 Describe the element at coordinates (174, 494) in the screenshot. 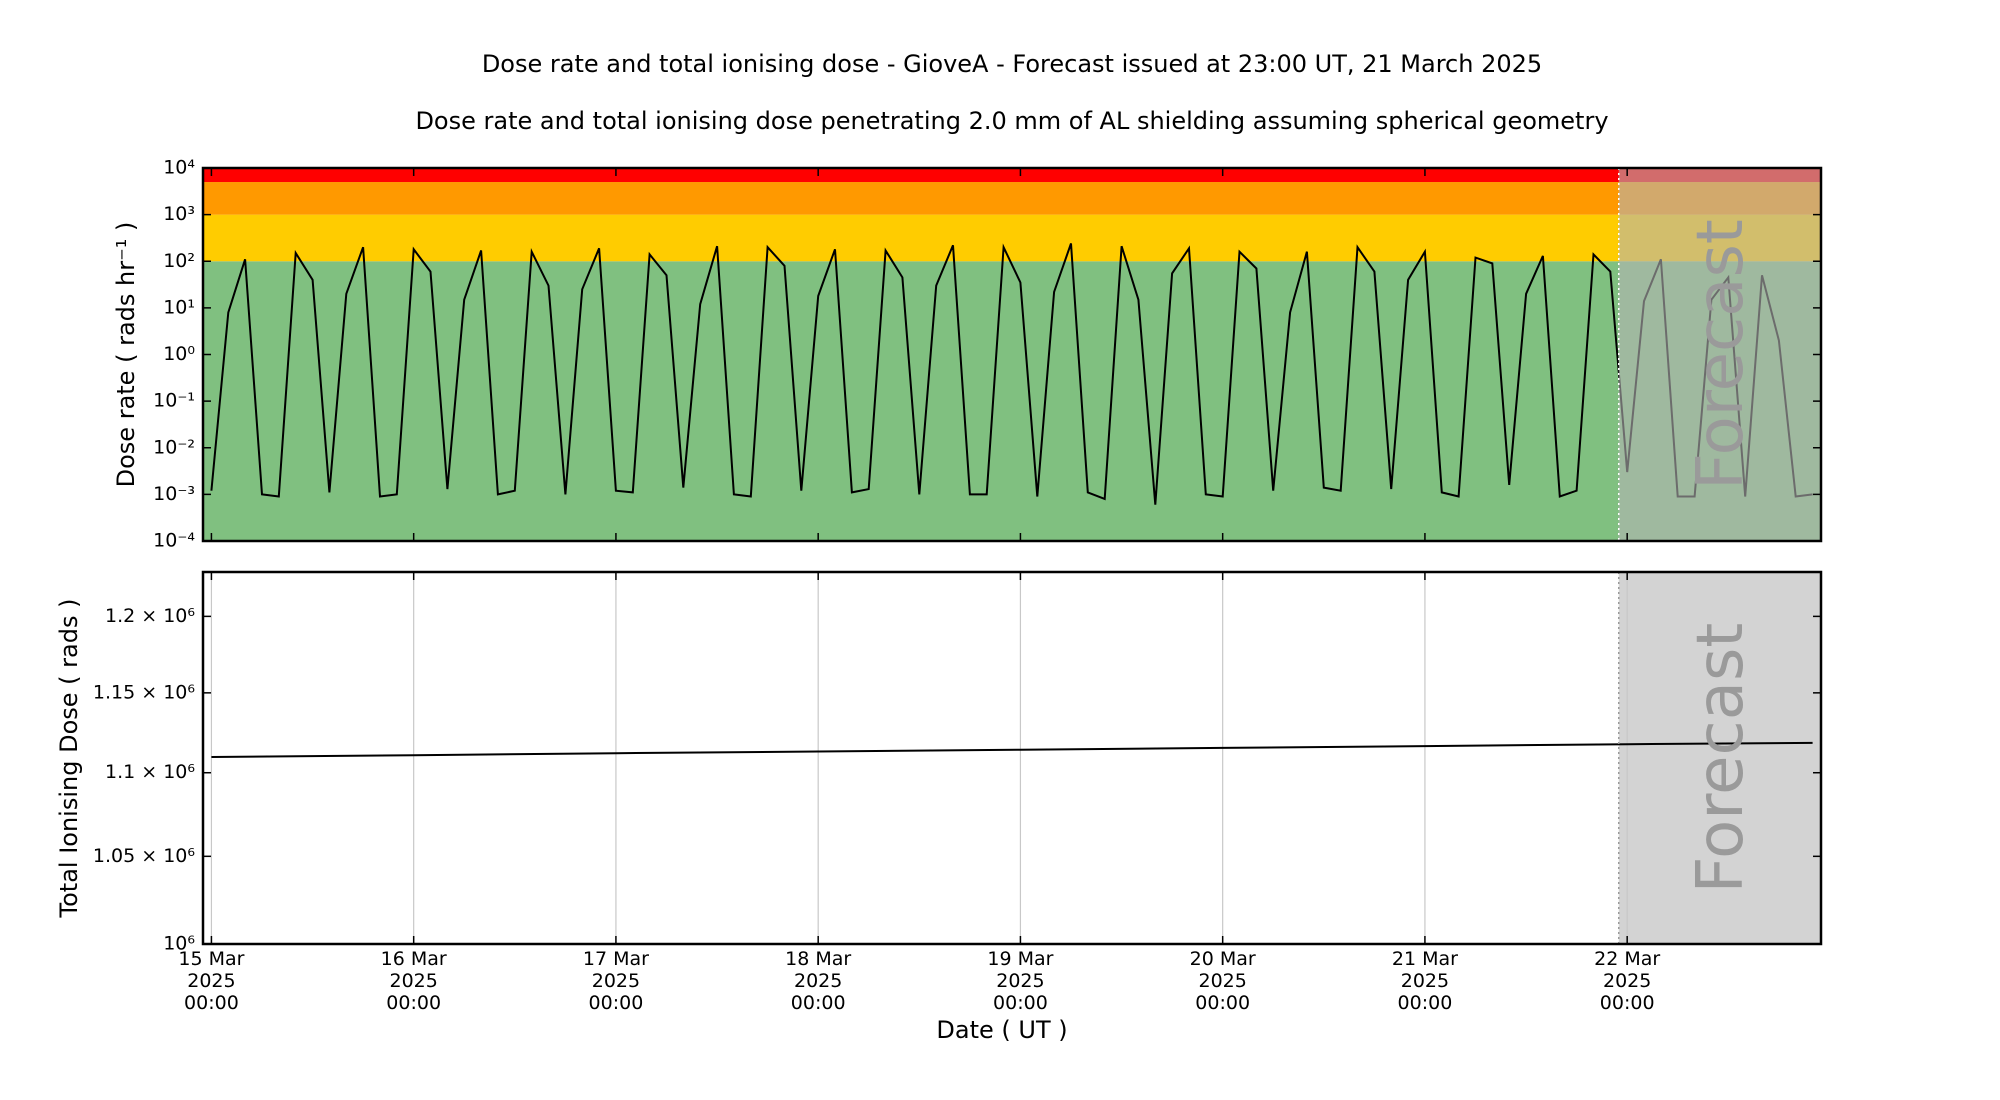

I see `y-tick-label: 10⁻³` at that location.